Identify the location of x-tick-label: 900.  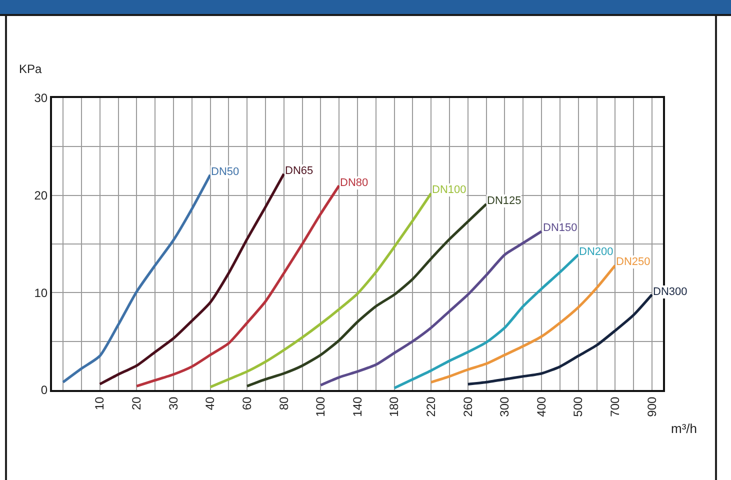
(651, 406).